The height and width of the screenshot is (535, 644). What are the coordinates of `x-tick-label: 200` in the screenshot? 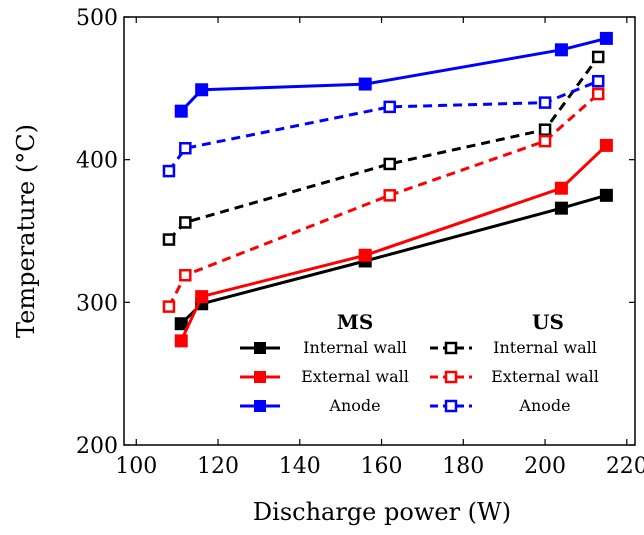 It's located at (545, 466).